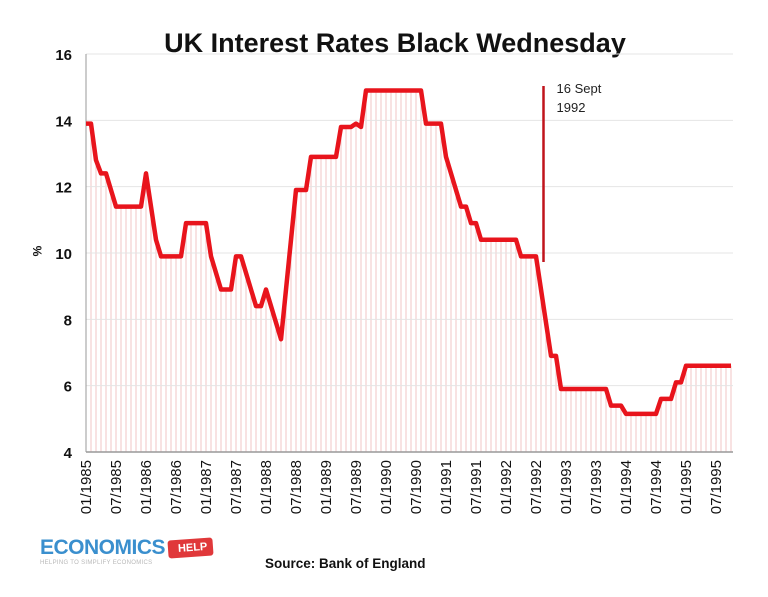 The width and height of the screenshot is (768, 597). What do you see at coordinates (68, 387) in the screenshot?
I see `y-tick-label: 6` at bounding box center [68, 387].